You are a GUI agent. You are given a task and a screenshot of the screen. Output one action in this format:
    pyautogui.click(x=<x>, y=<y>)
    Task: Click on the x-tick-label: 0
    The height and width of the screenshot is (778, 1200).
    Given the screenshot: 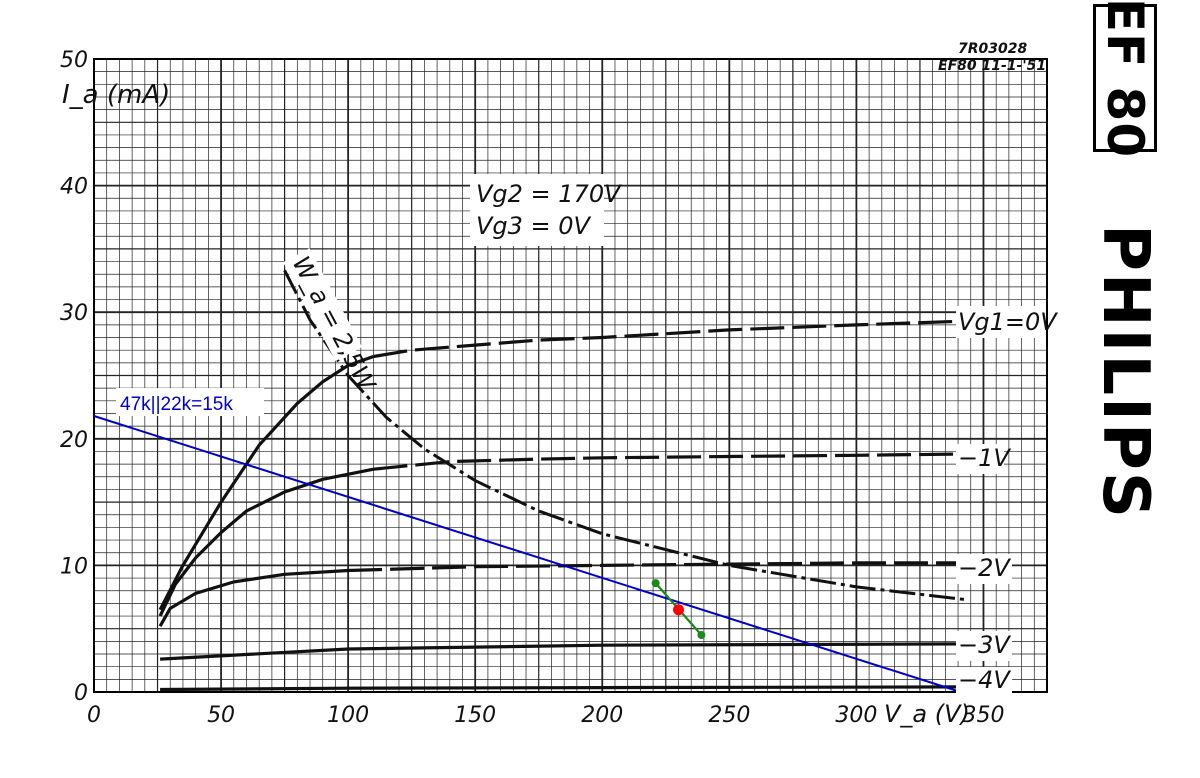 What is the action you would take?
    pyautogui.click(x=94, y=715)
    